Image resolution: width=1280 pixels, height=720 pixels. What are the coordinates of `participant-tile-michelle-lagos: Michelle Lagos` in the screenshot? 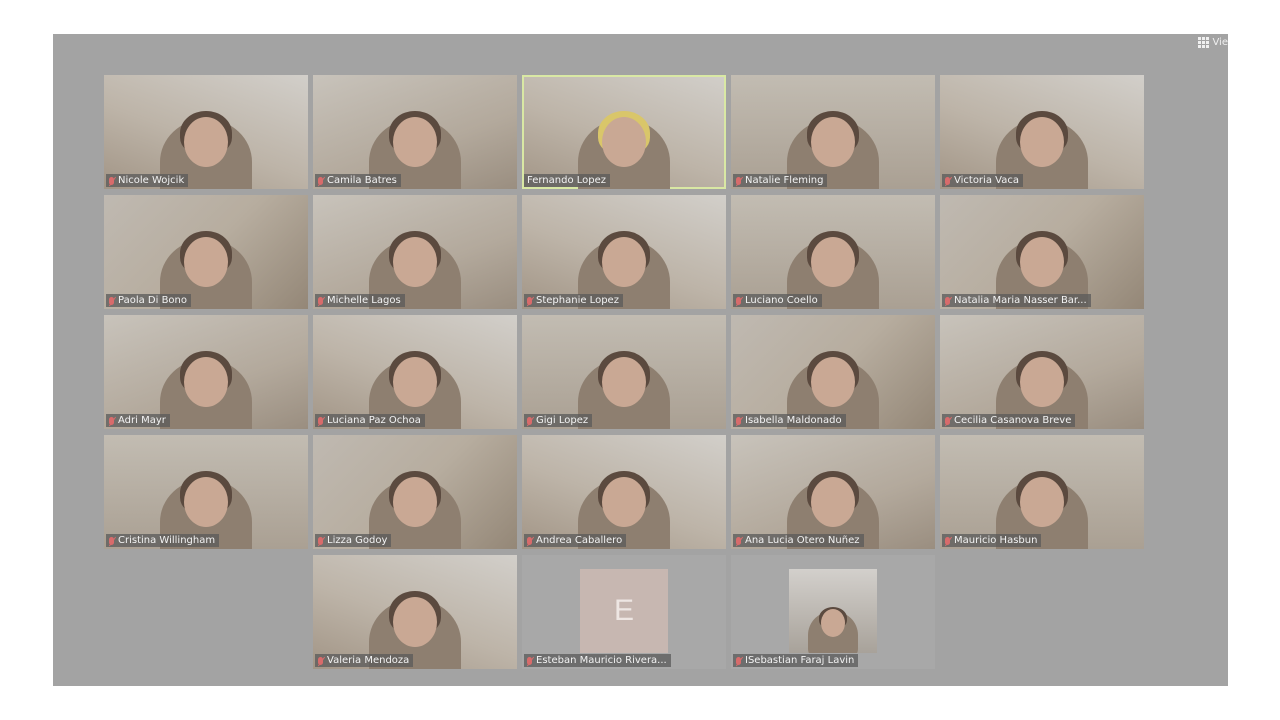 It's located at (415, 252).